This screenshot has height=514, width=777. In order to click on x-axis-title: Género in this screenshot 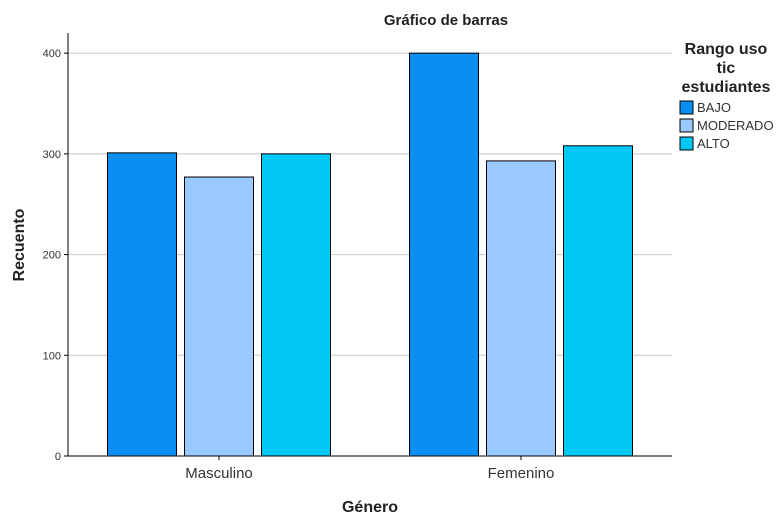, I will do `click(370, 506)`.